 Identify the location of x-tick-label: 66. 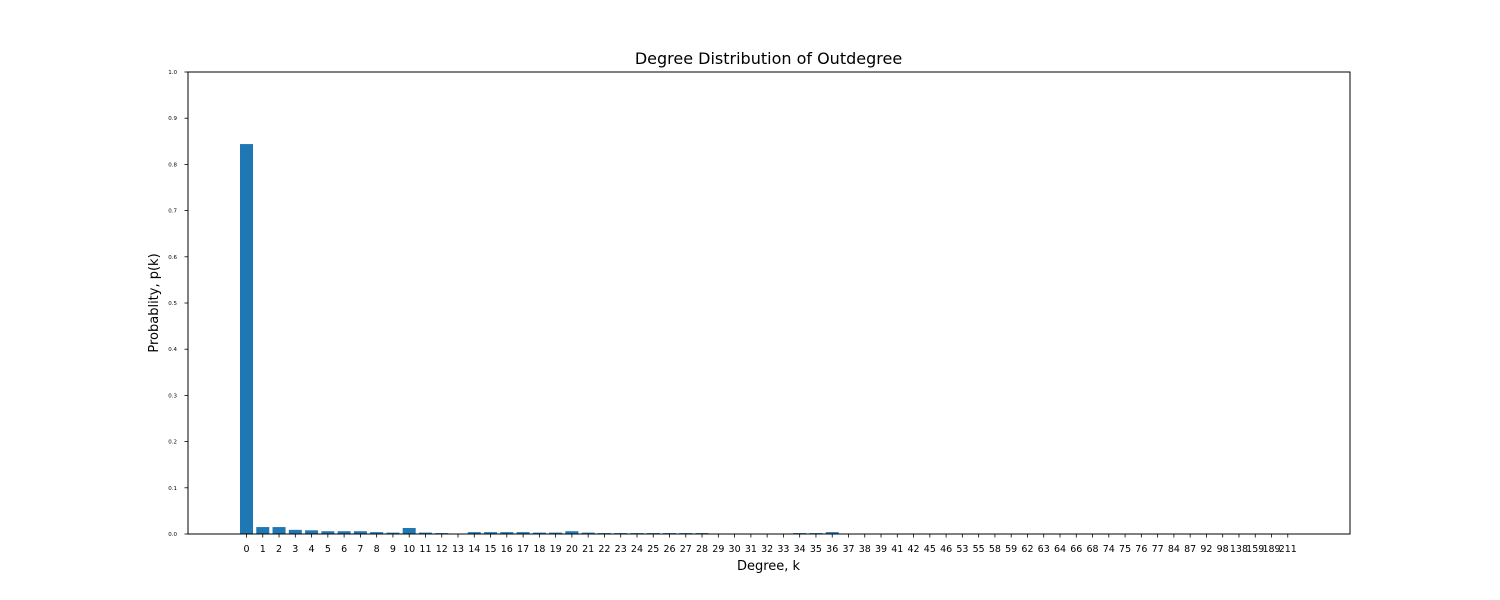
(1076, 549).